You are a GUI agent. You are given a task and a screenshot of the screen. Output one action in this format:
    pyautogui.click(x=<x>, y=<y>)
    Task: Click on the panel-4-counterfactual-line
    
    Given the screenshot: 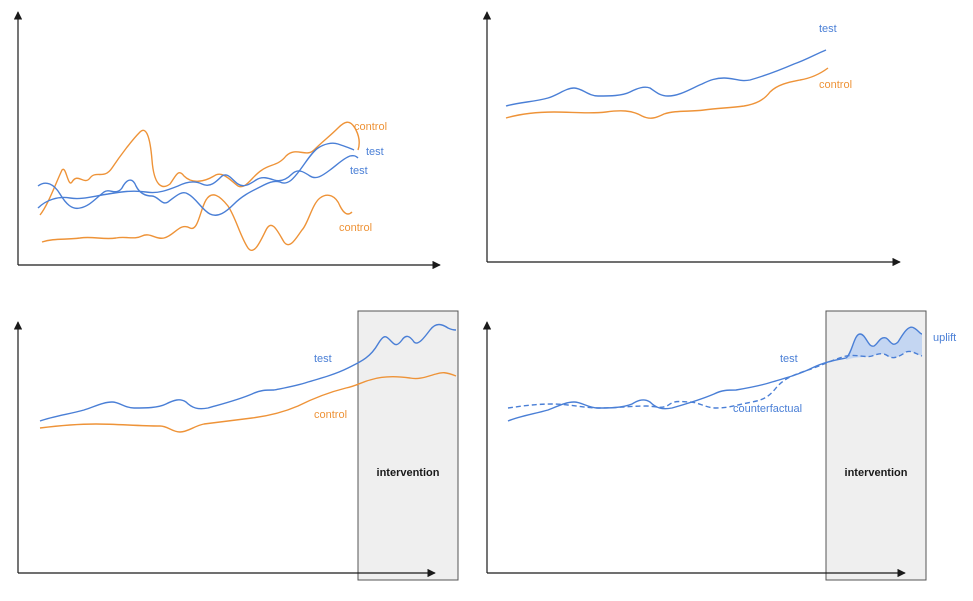 What is the action you would take?
    pyautogui.click(x=715, y=379)
    